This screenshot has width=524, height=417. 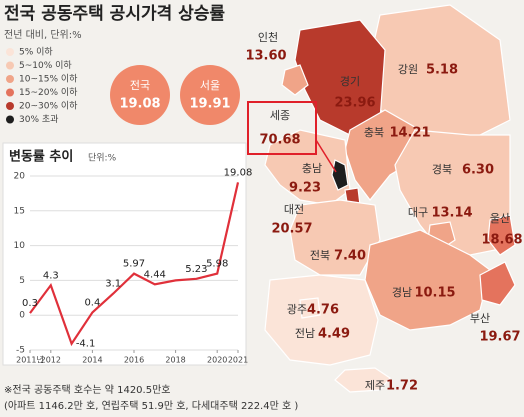 I want to click on data-label: 4.3, so click(x=51, y=275).